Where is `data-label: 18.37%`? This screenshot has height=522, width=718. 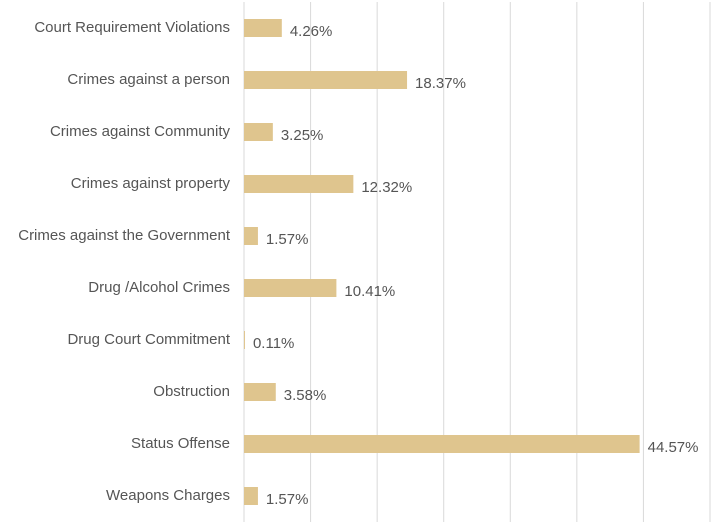 data-label: 18.37% is located at coordinates (440, 83).